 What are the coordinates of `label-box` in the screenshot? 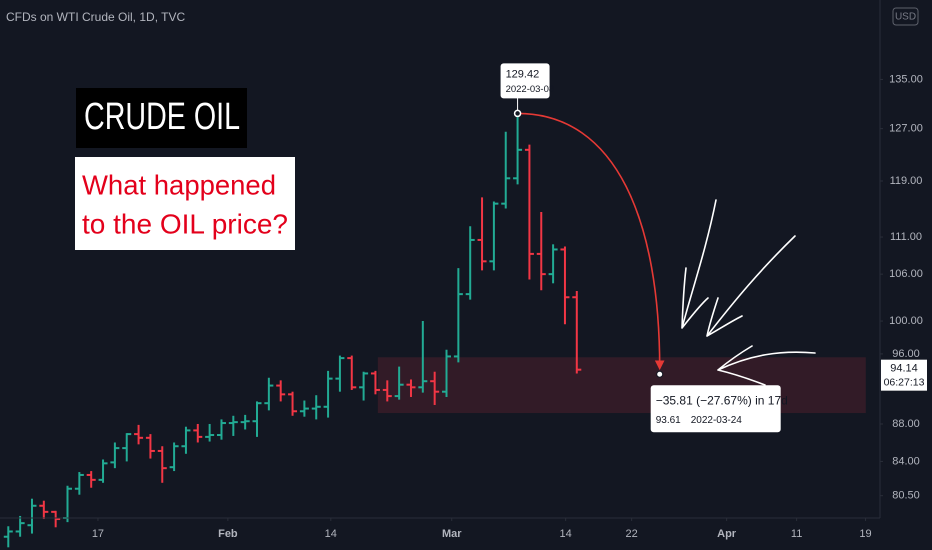 It's located at (161, 118).